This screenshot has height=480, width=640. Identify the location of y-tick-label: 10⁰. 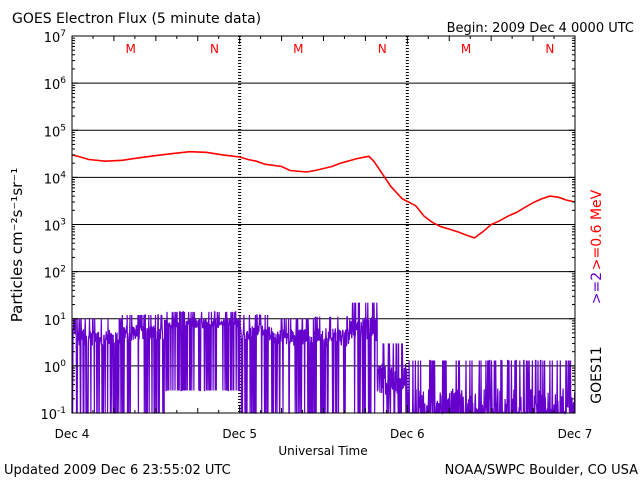
(55, 367).